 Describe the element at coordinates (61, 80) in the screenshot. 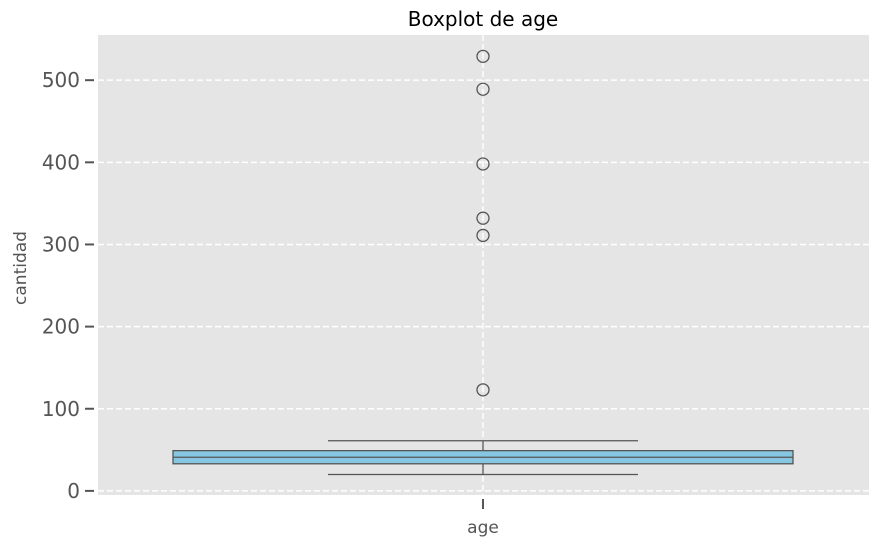

I see `y-tick-label: 500` at that location.